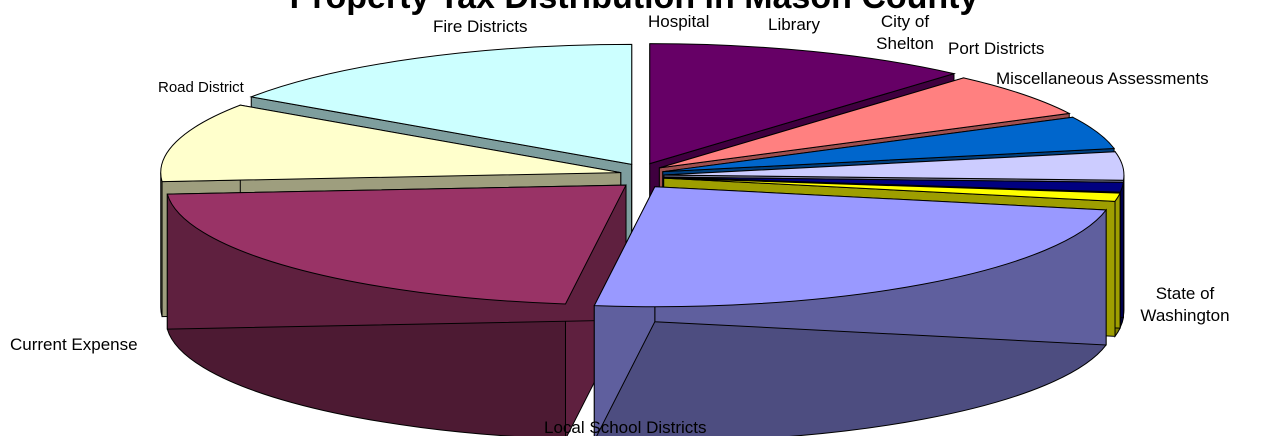  What do you see at coordinates (996, 49) in the screenshot?
I see `label-port-districts: Port Districts` at bounding box center [996, 49].